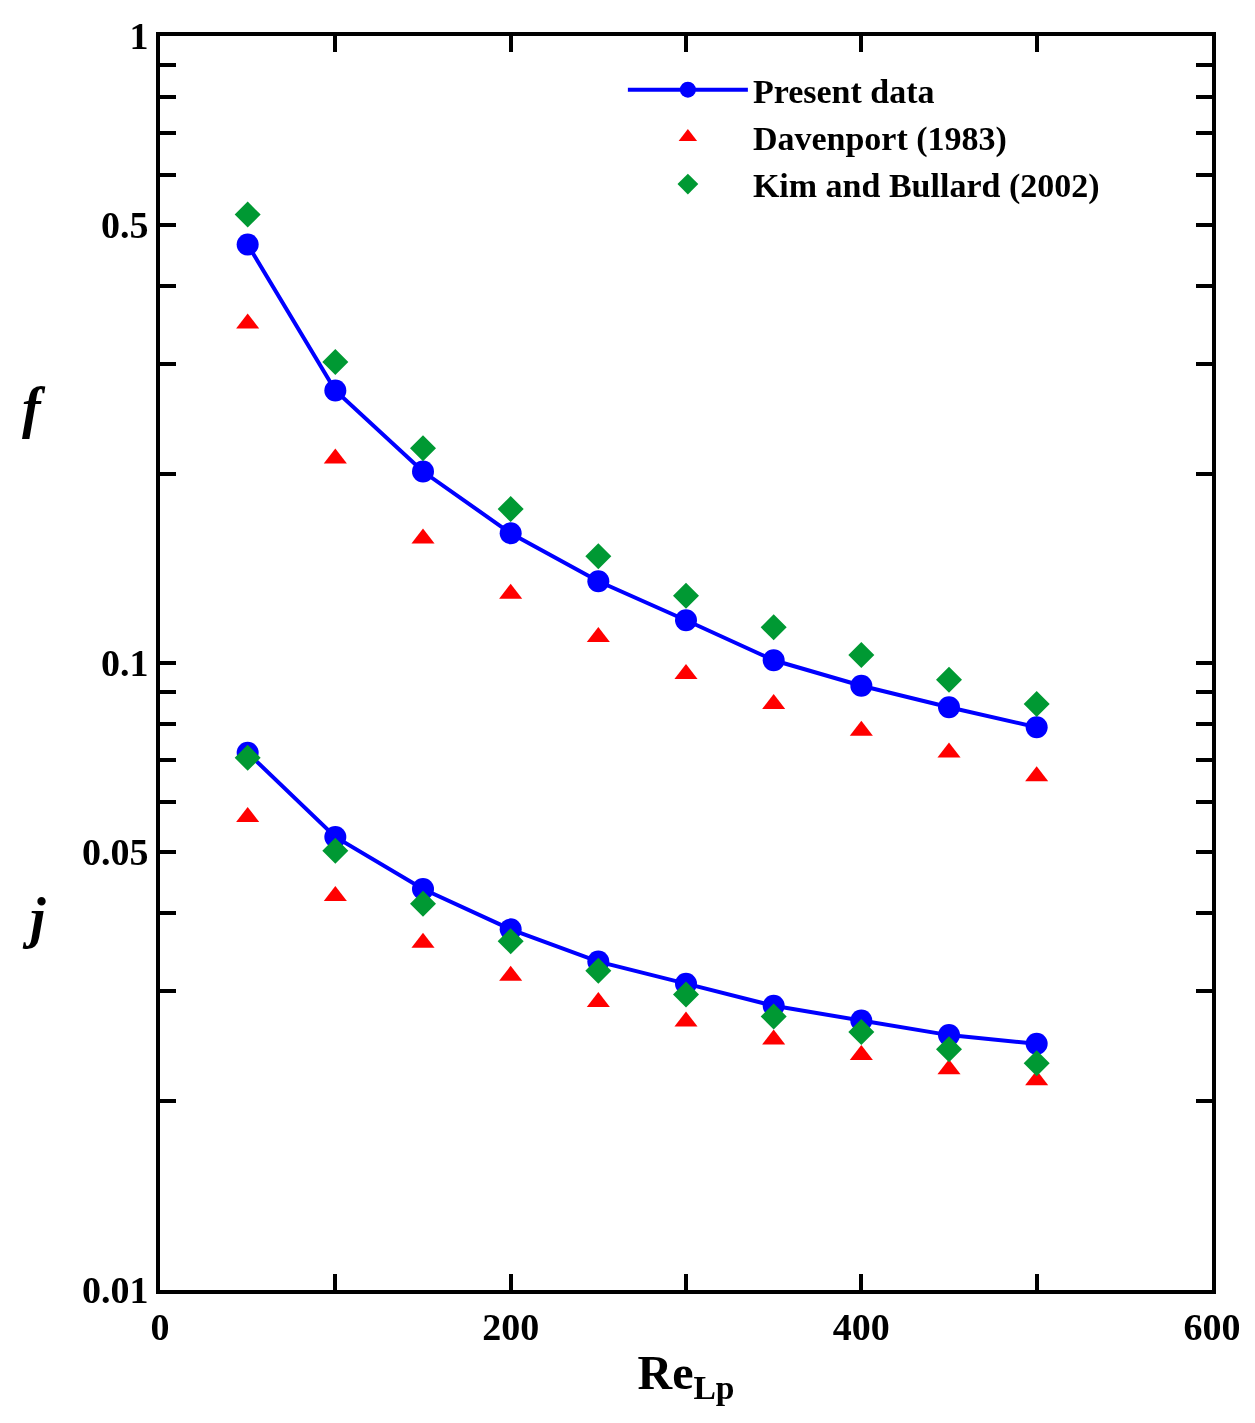 The width and height of the screenshot is (1255, 1423). I want to click on x-tick-label: 0, so click(160, 1326).